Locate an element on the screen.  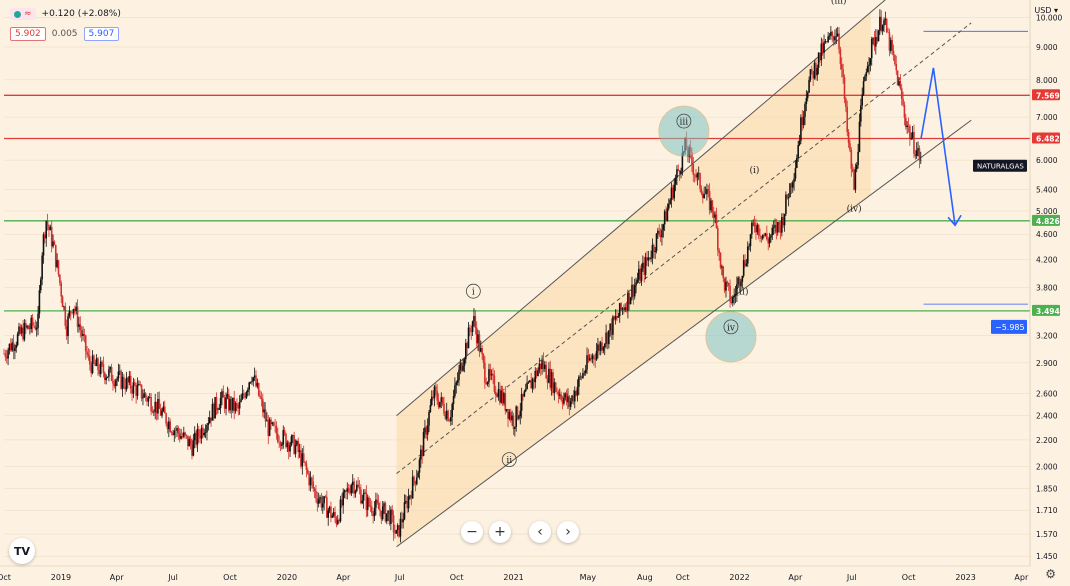
x-tick-label: May is located at coordinates (588, 577).